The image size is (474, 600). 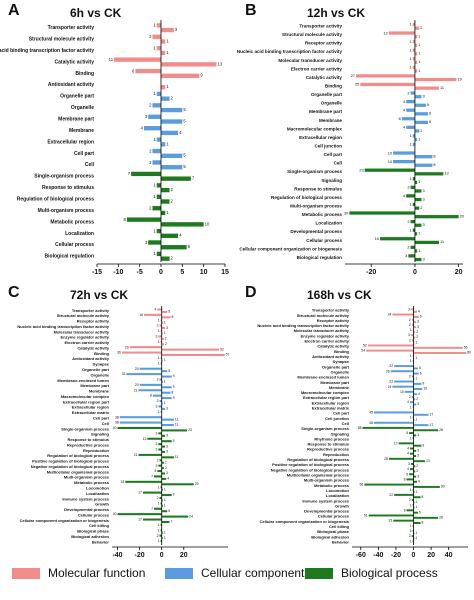 What do you see at coordinates (93, 321) in the screenshot?
I see `category-label: Receptor activity` at bounding box center [93, 321].